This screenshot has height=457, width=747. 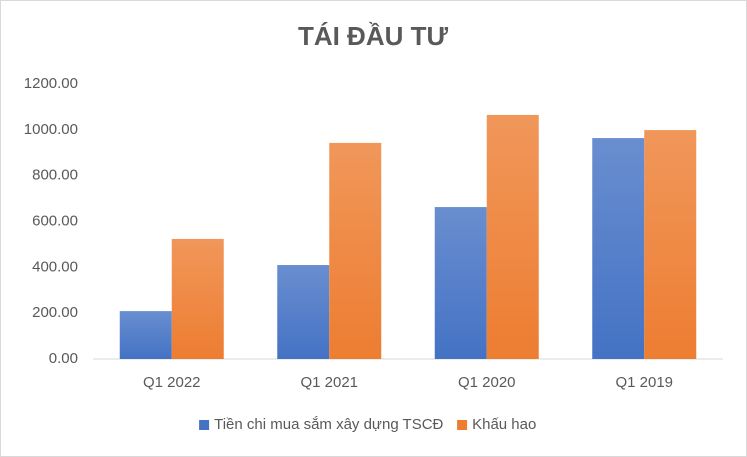 I want to click on y-tick-label: 1000.00, so click(x=51, y=129).